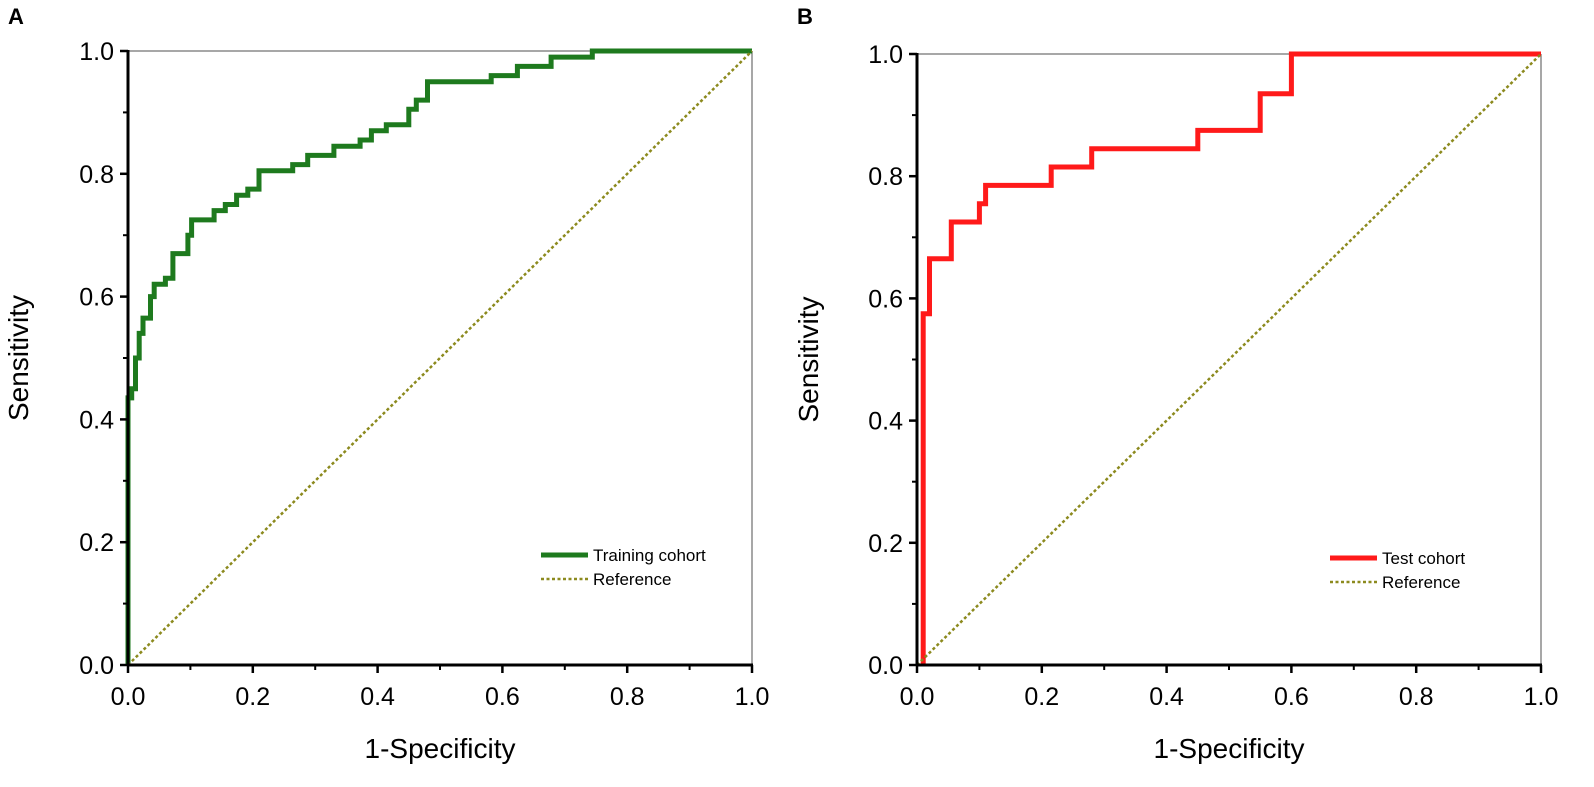  What do you see at coordinates (1397, 570) in the screenshot?
I see `legend: Test cohort Reference` at bounding box center [1397, 570].